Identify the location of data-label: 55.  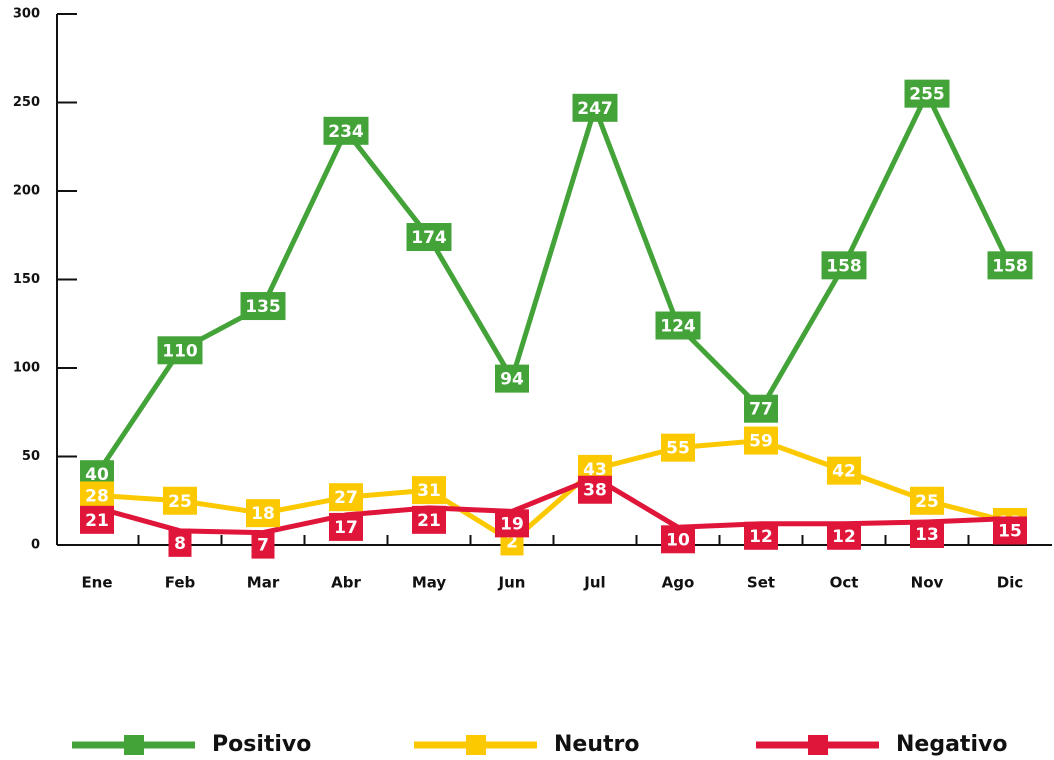
(678, 449).